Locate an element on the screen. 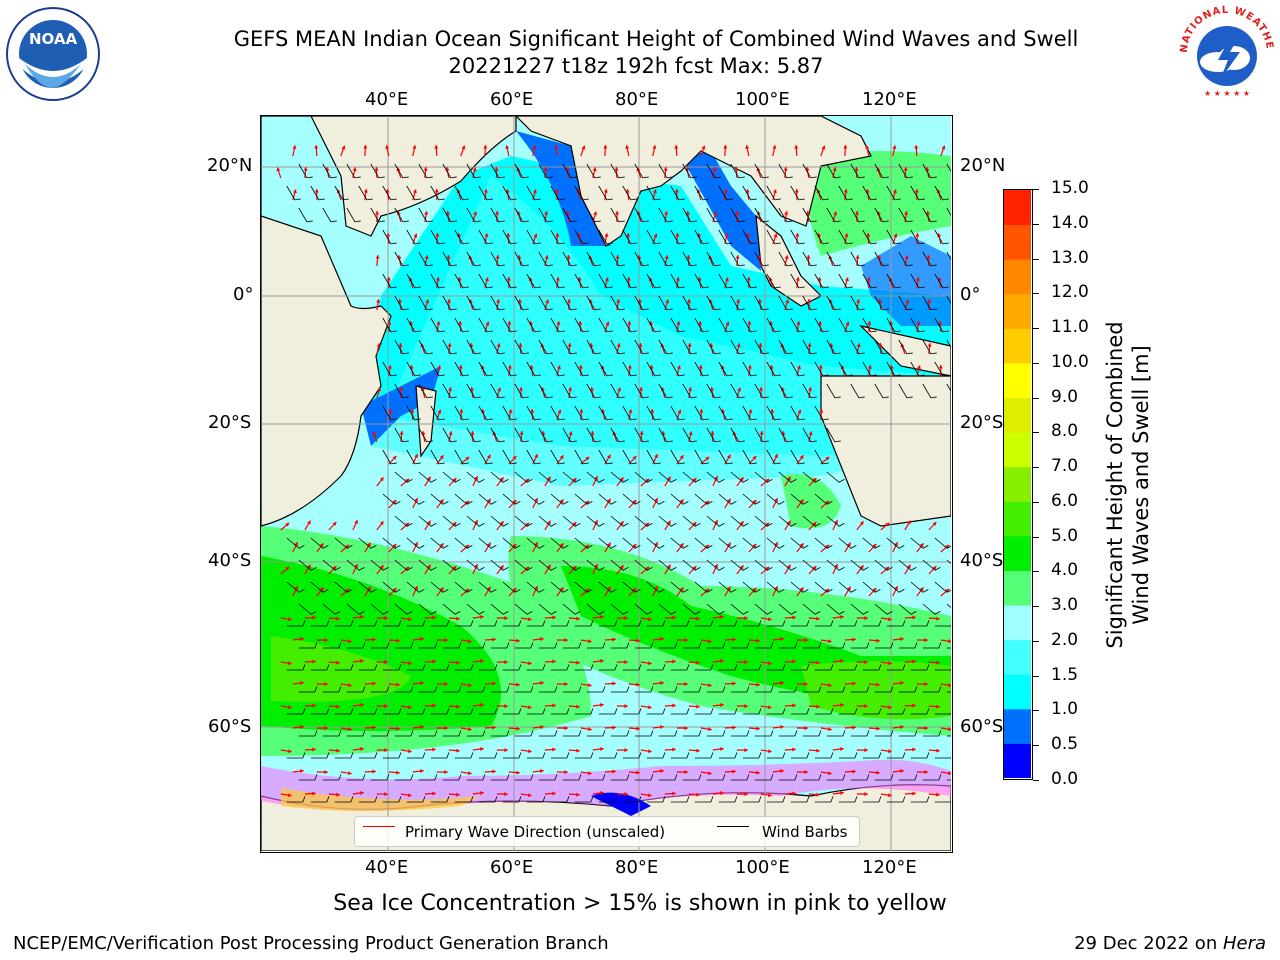  colorbar-tick-label: 1.0 is located at coordinates (1065, 709).